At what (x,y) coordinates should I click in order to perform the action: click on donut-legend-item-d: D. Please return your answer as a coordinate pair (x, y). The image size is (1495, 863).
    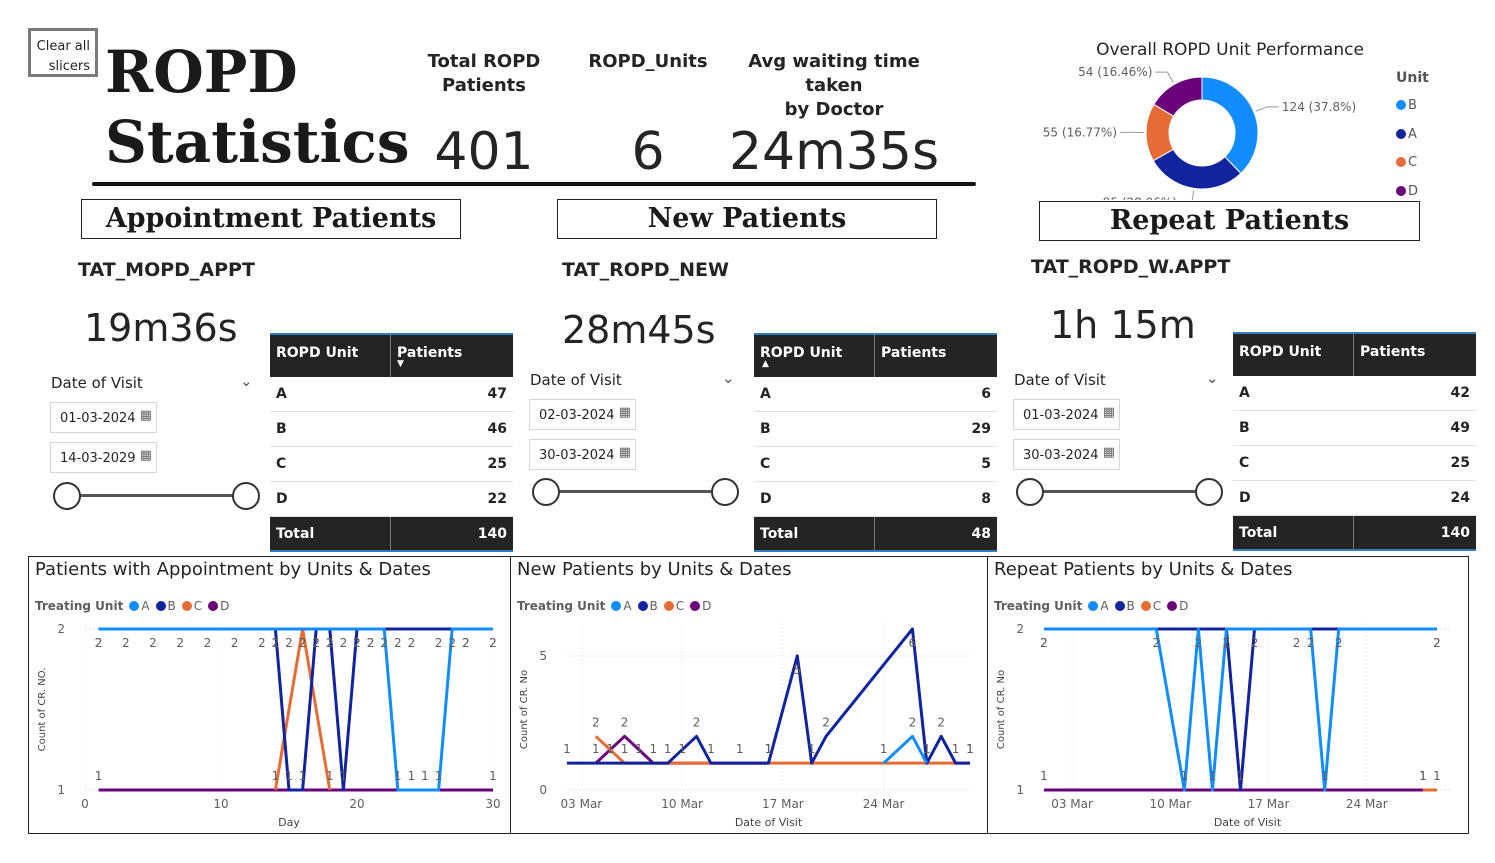
    Looking at the image, I should click on (1407, 192).